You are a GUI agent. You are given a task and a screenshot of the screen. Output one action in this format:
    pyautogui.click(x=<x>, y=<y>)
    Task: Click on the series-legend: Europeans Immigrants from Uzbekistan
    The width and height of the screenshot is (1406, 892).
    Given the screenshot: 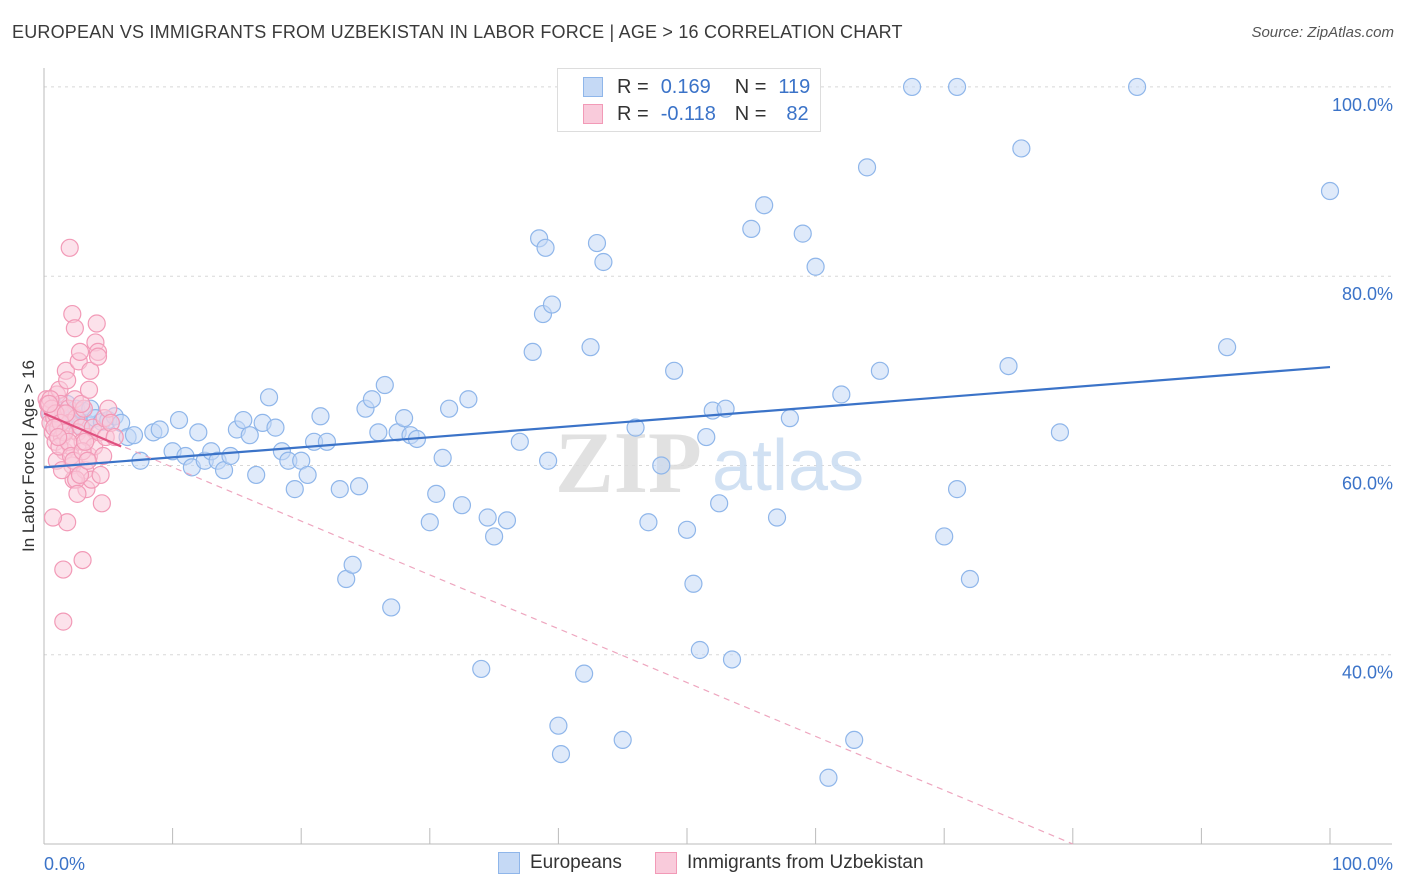 What is the action you would take?
    pyautogui.click(x=703, y=865)
    